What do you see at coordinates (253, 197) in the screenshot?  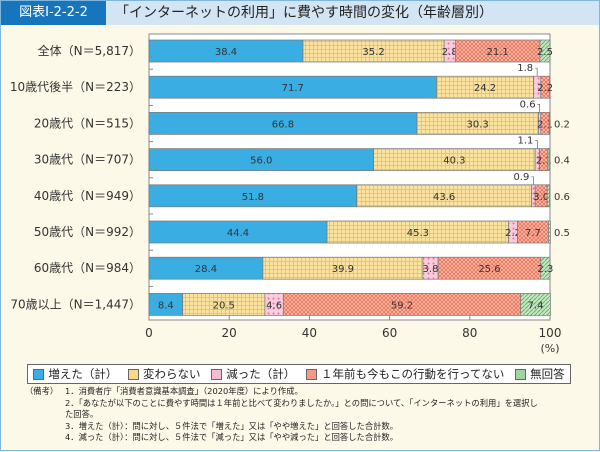 I see `data-label: 51.8` at bounding box center [253, 197].